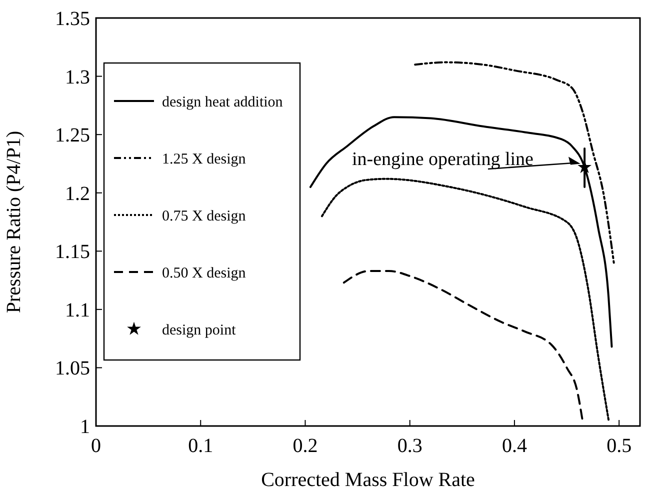 The height and width of the screenshot is (496, 645). Describe the element at coordinates (368, 480) in the screenshot. I see `x-axis-title: Corrected Mass Flow Rate` at that location.